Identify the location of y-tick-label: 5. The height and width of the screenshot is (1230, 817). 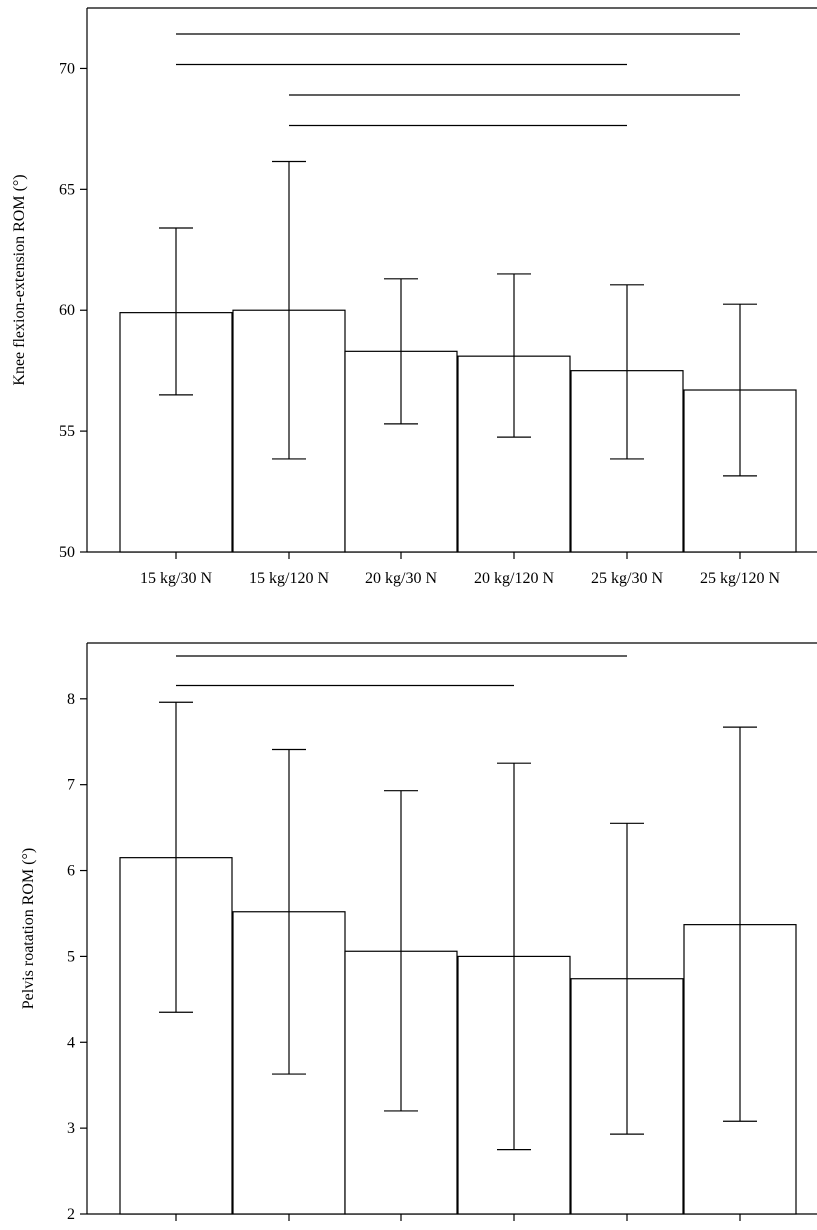
(71, 956).